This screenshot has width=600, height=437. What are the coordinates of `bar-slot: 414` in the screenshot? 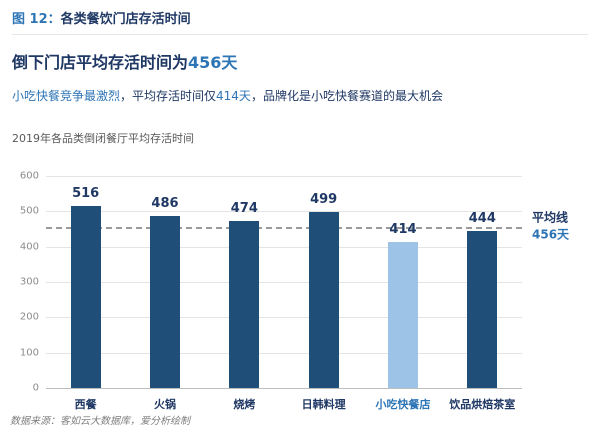 It's located at (402, 282).